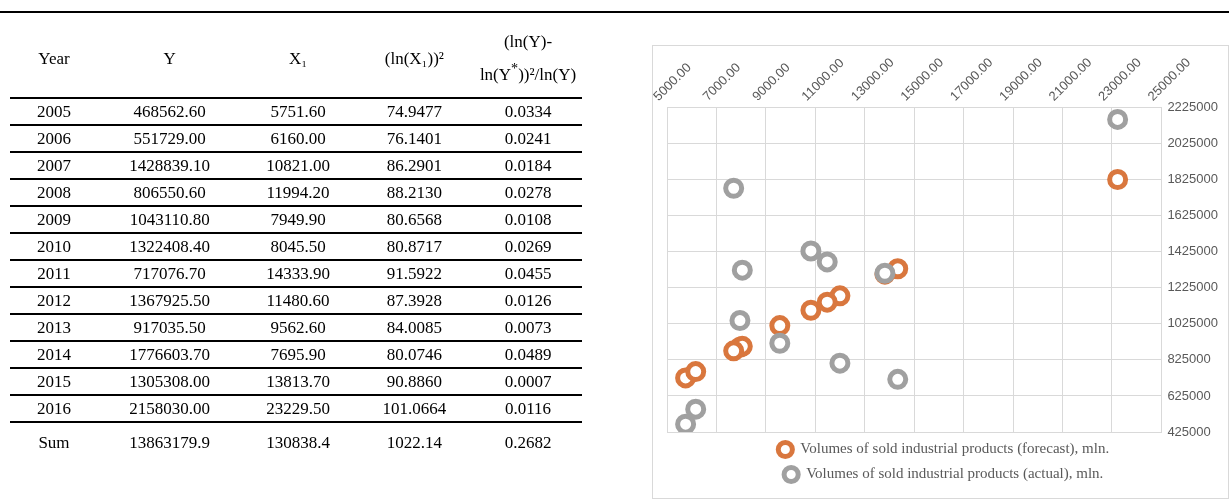 Image resolution: width=1229 pixels, height=499 pixels. I want to click on data-label: 0.0073, so click(528, 327).